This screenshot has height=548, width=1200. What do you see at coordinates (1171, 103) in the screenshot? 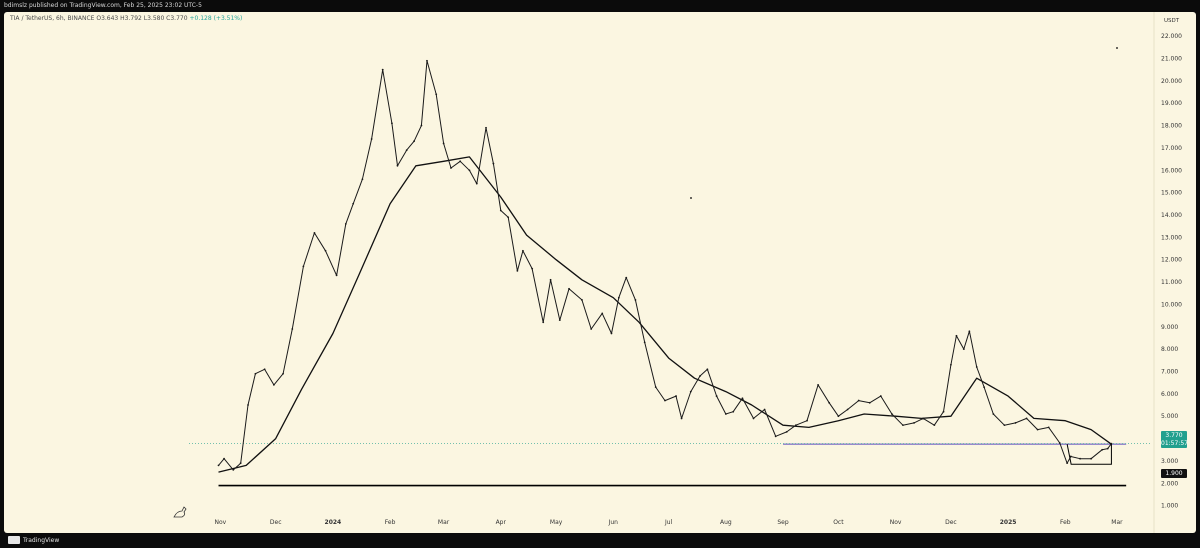
I see `y-tick-label: 19.000` at bounding box center [1171, 103].